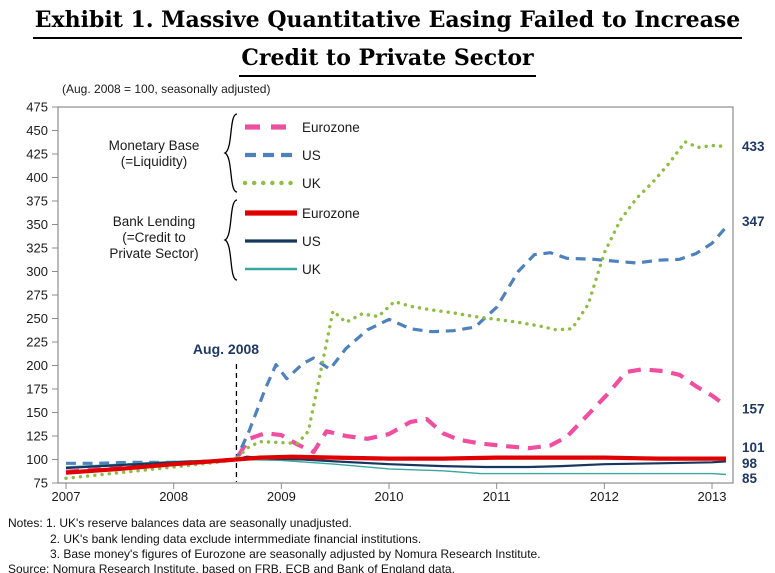 Image resolution: width=775 pixels, height=573 pixels. What do you see at coordinates (753, 447) in the screenshot?
I see `end-value-bl-eurozone: 101` at bounding box center [753, 447].